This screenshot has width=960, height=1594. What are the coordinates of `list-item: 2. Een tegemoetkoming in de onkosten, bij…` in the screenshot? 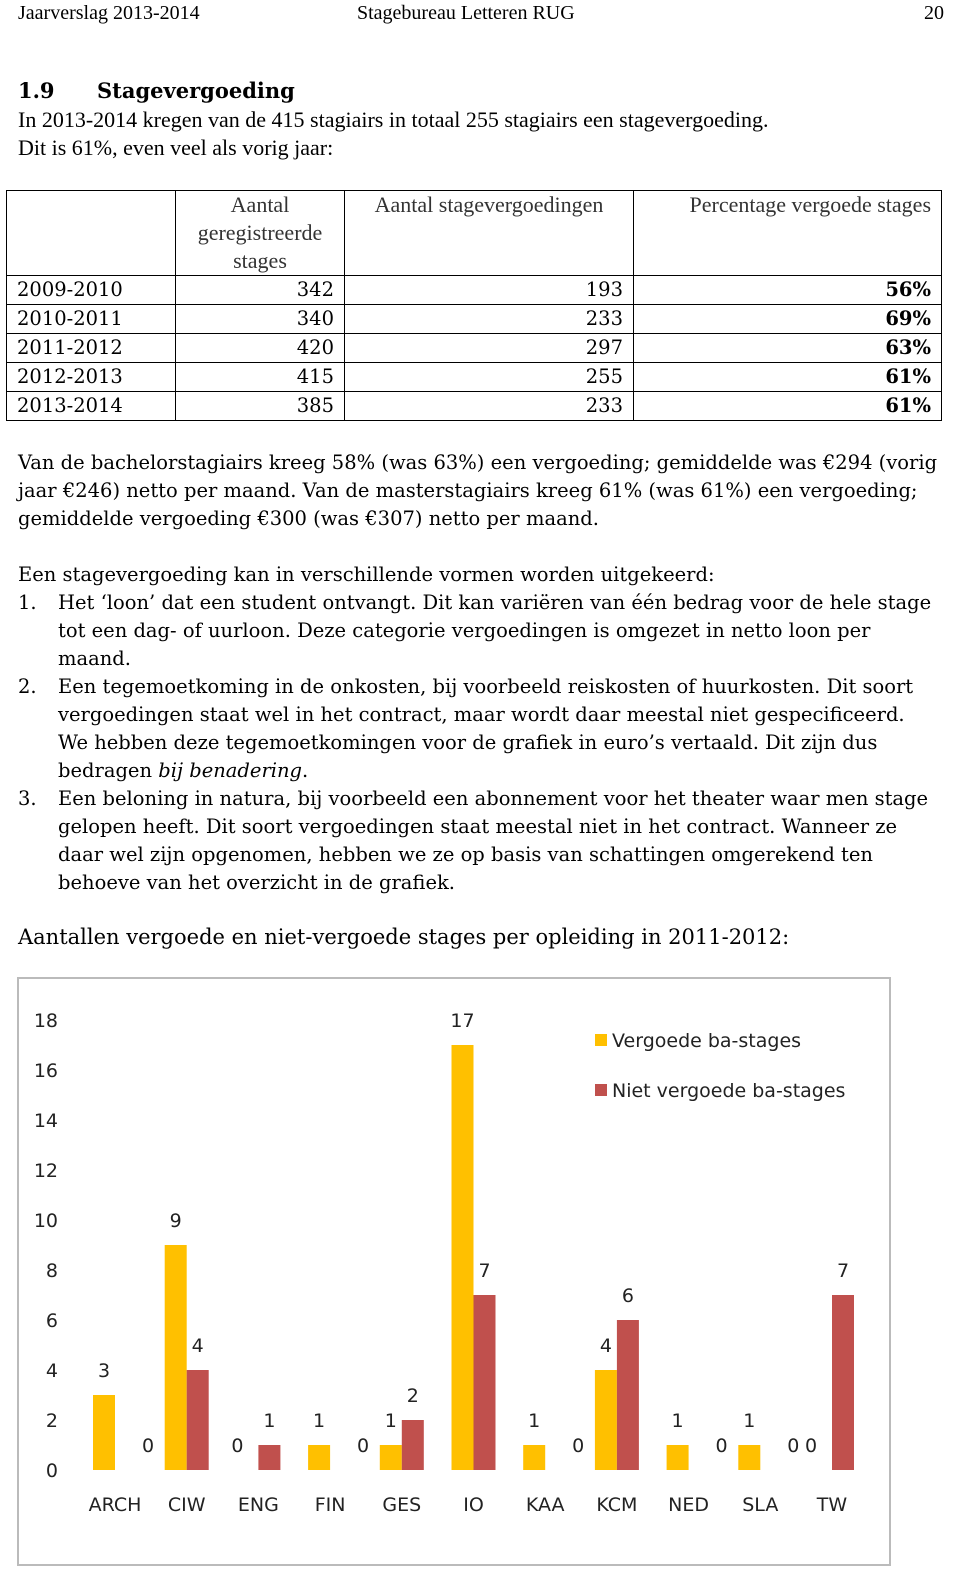 It's located at (479, 729).